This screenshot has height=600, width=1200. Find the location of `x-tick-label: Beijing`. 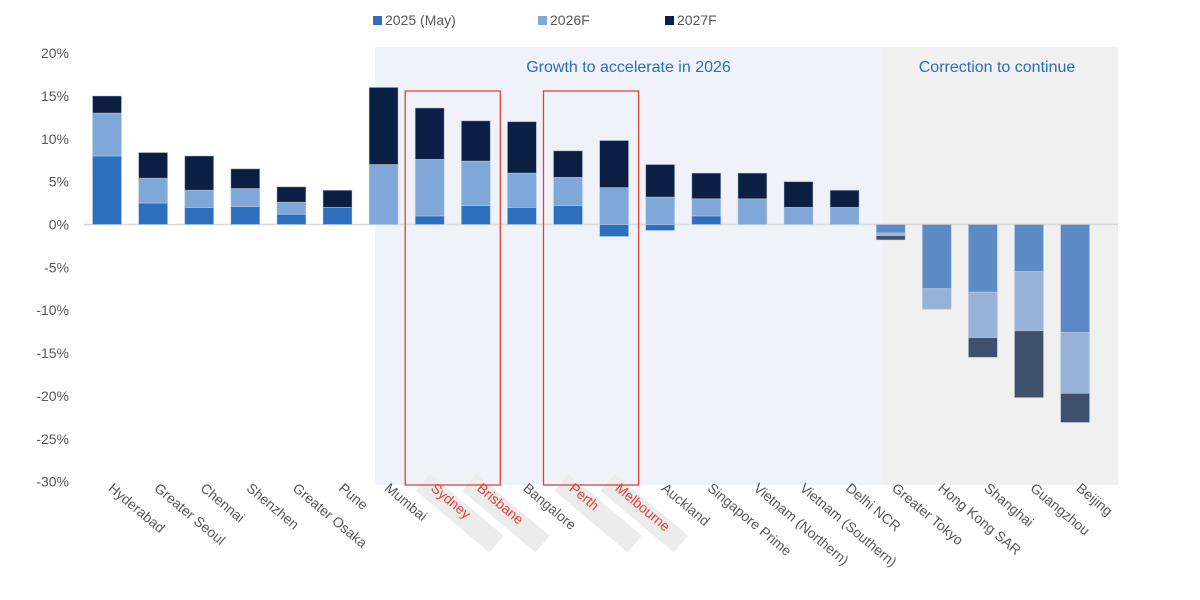

x-tick-label: Beijing is located at coordinates (1095, 499).